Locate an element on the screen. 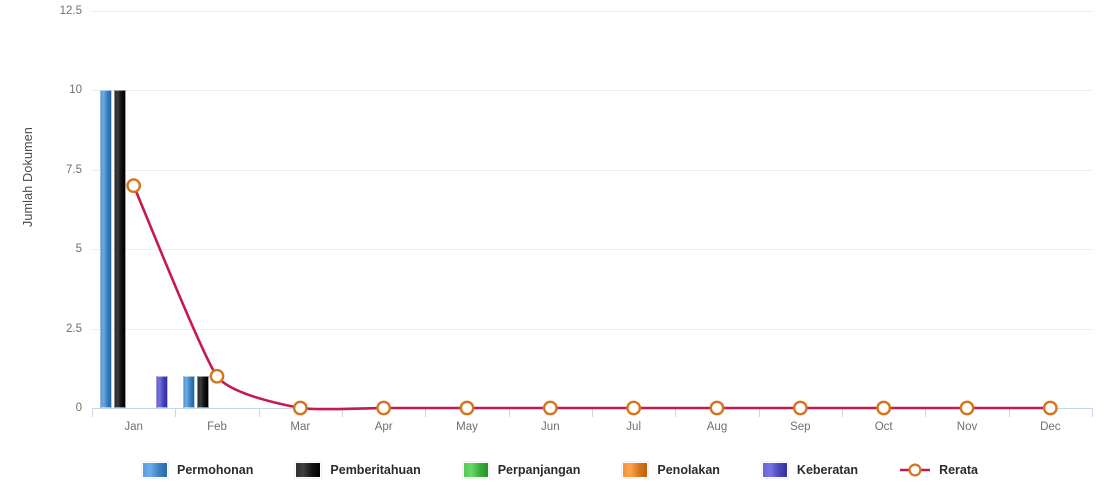  legend-label: Keberatan is located at coordinates (827, 470).